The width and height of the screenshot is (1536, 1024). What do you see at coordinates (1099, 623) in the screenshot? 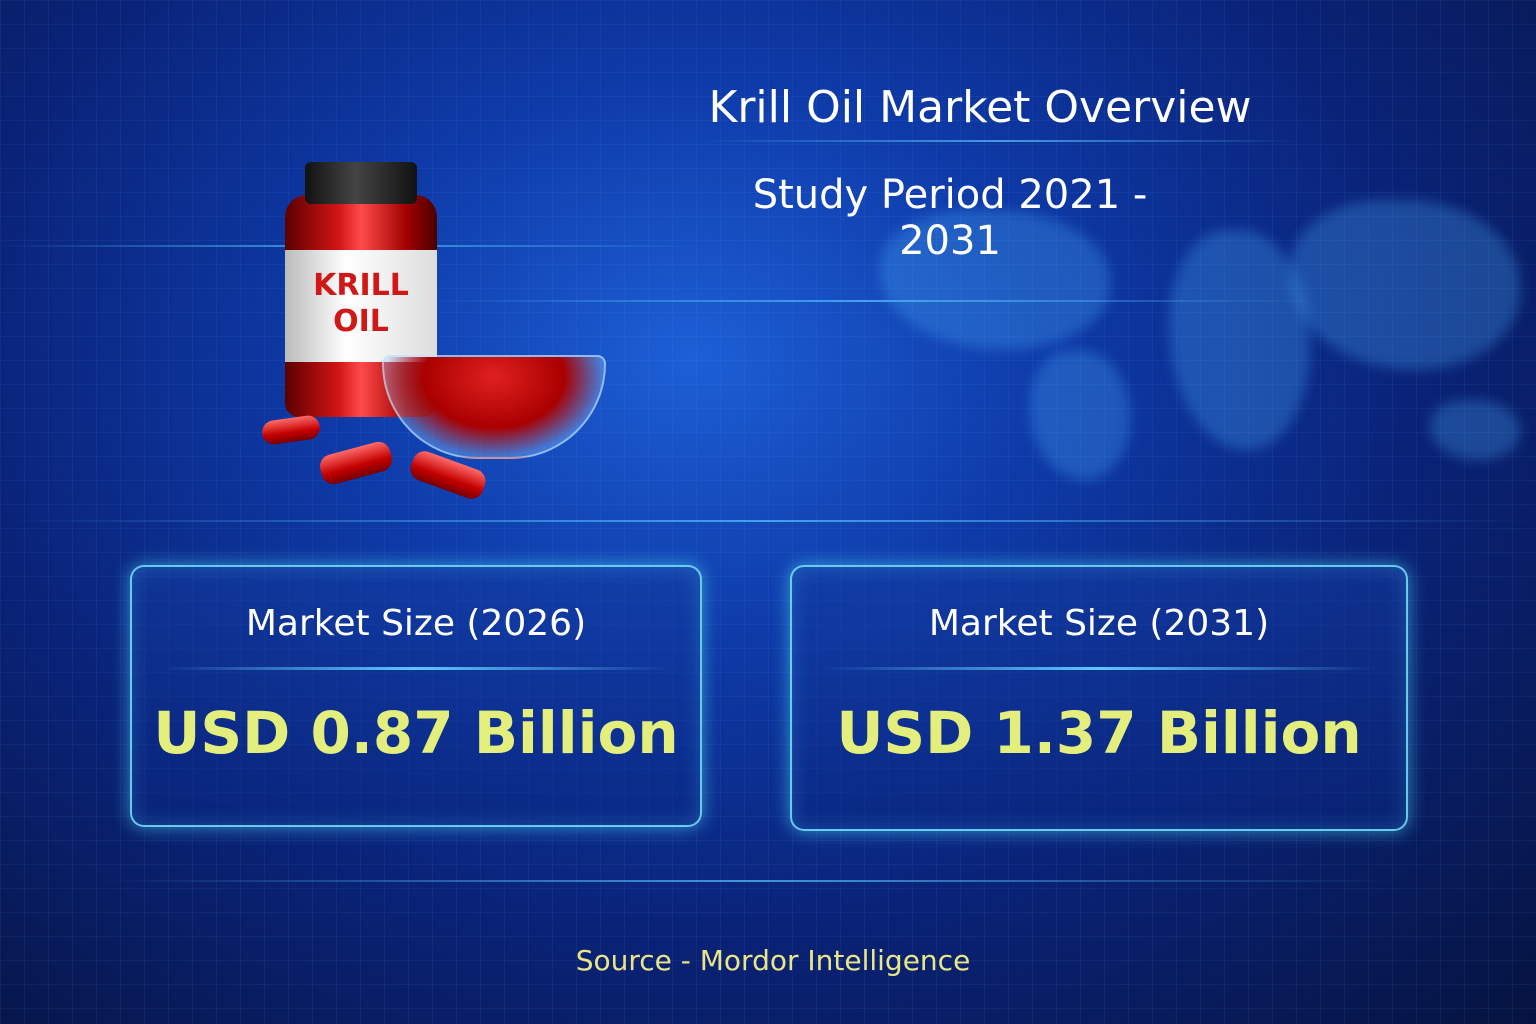
I see `card-label: Market Size (2031)` at bounding box center [1099, 623].